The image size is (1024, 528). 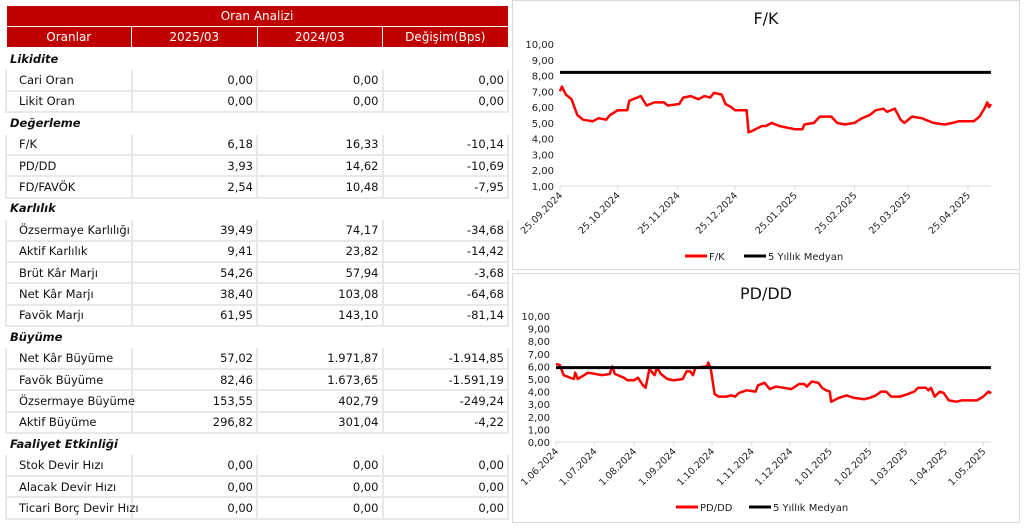 I want to click on x-tick-label: 1.06.2024, so click(x=540, y=467).